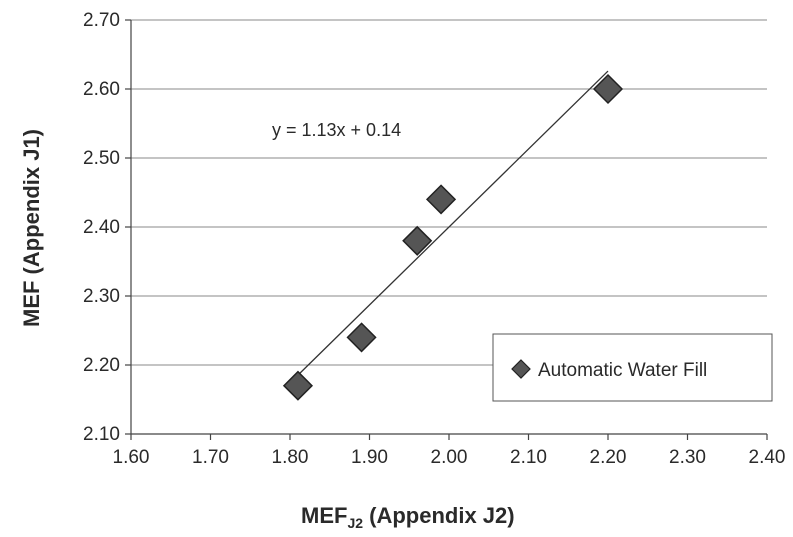  What do you see at coordinates (101, 434) in the screenshot?
I see `y-tick-label: 2.10` at bounding box center [101, 434].